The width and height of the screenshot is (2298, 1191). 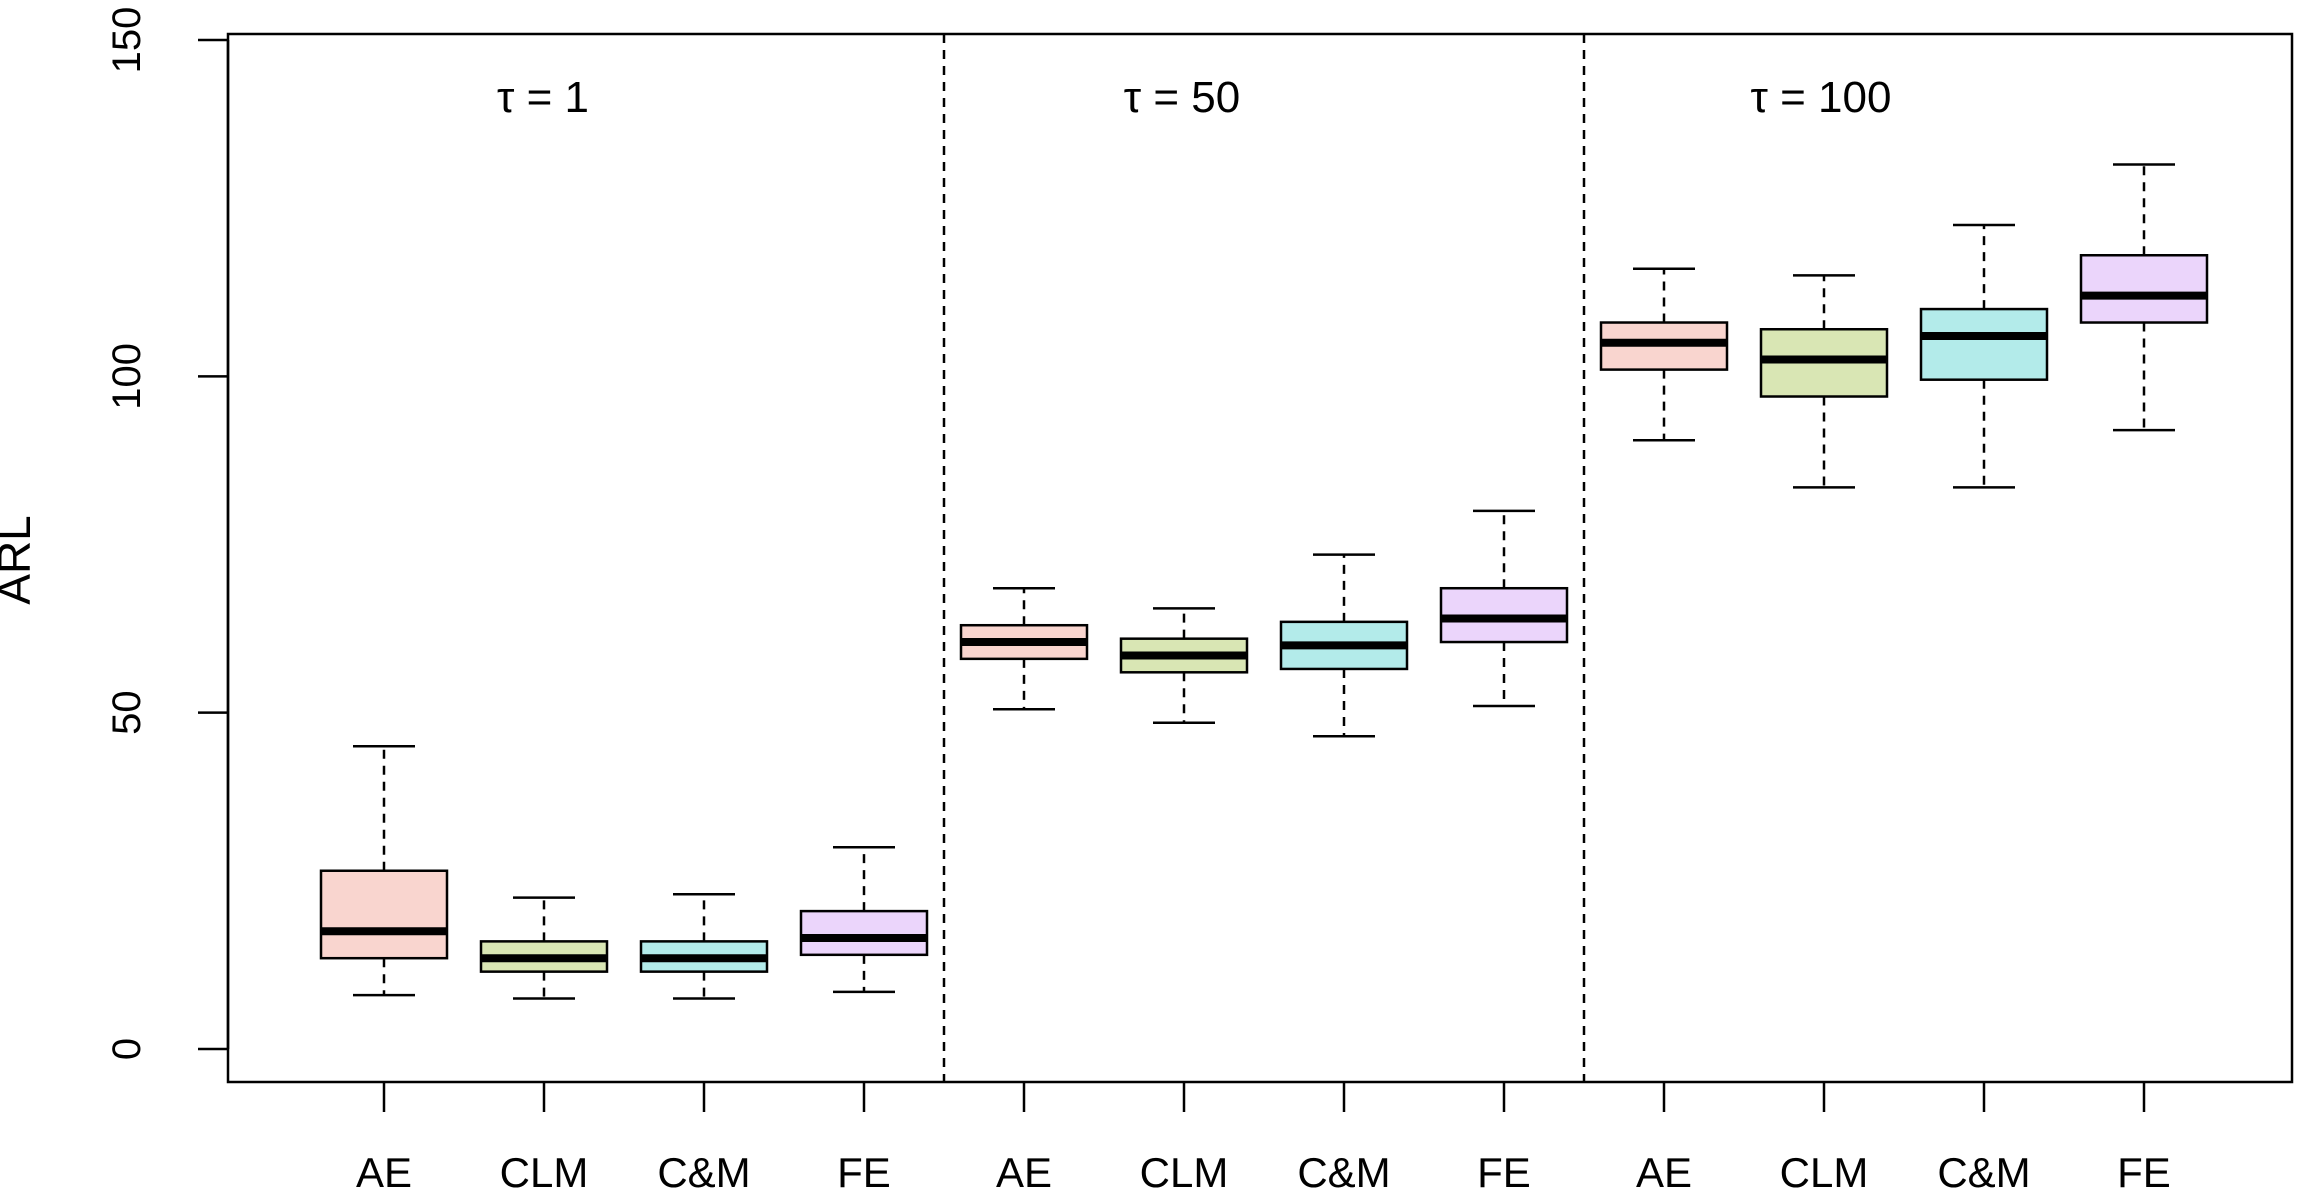 I want to click on x-axis: AE CLM C&M FE AE CLM C&M FE AE CLM C&M FE, so click(x=1263, y=1136).